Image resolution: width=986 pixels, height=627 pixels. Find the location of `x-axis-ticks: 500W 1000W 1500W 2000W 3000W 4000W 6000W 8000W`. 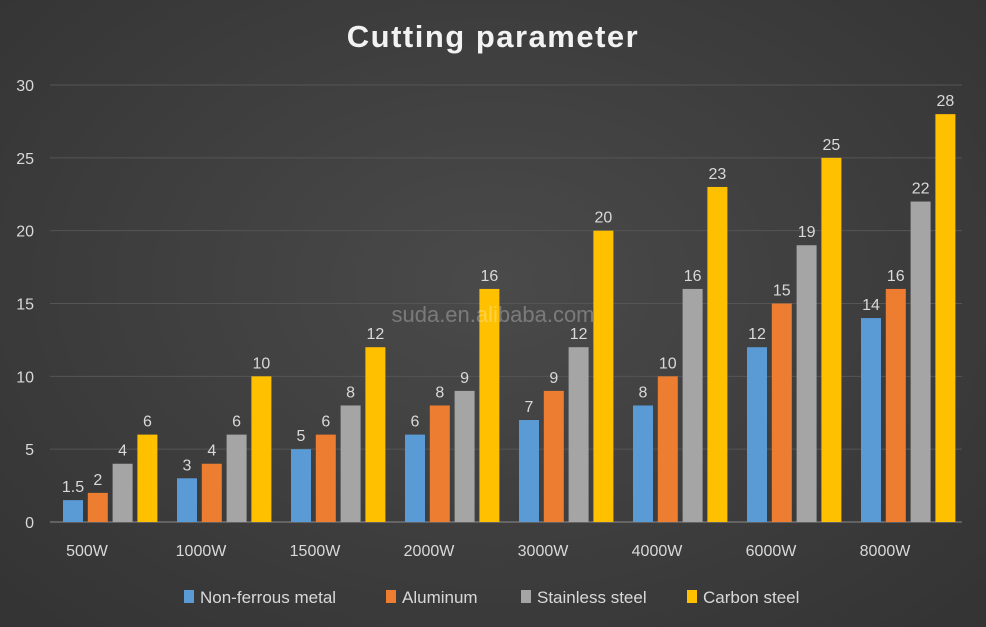

x-axis-ticks: 500W 1000W 1500W 2000W 3000W 4000W 6000W 8000W is located at coordinates (488, 551).